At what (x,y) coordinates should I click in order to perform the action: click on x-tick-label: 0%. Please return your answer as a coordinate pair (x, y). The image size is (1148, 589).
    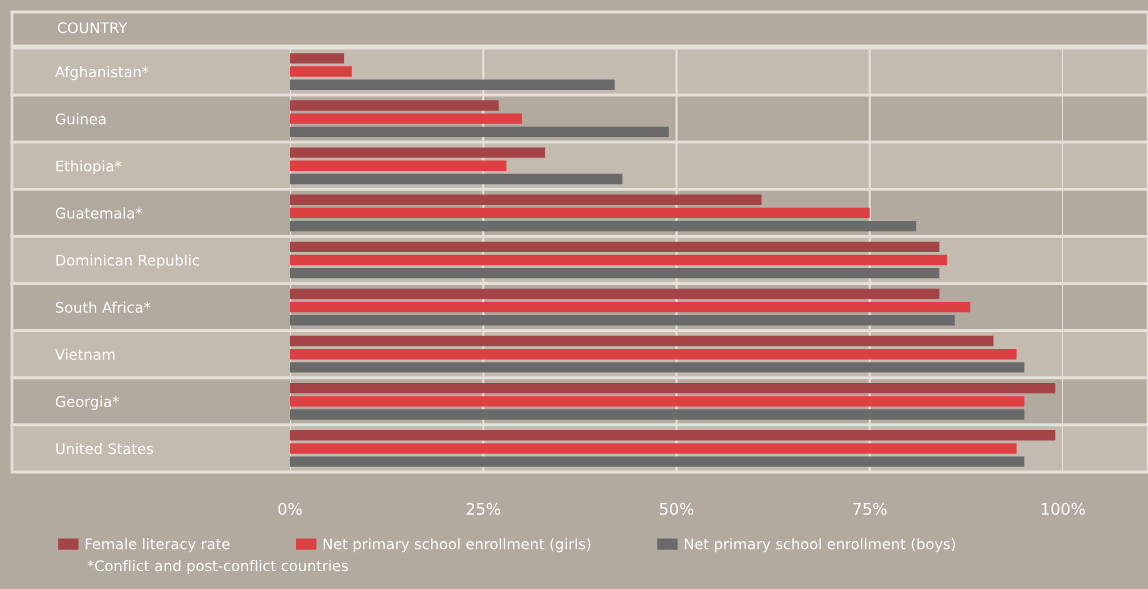
    Looking at the image, I should click on (290, 508).